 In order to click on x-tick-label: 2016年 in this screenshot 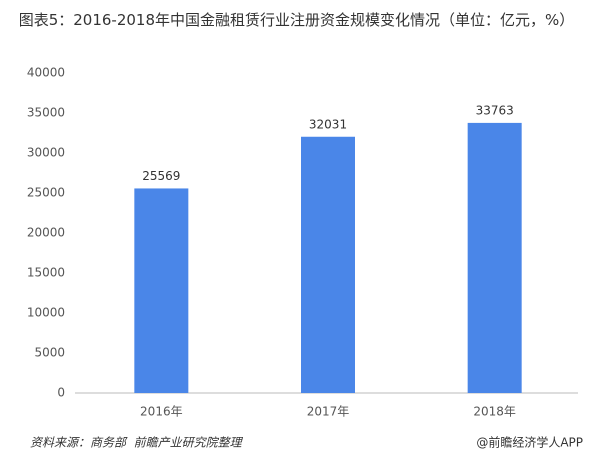, I will do `click(161, 412)`.